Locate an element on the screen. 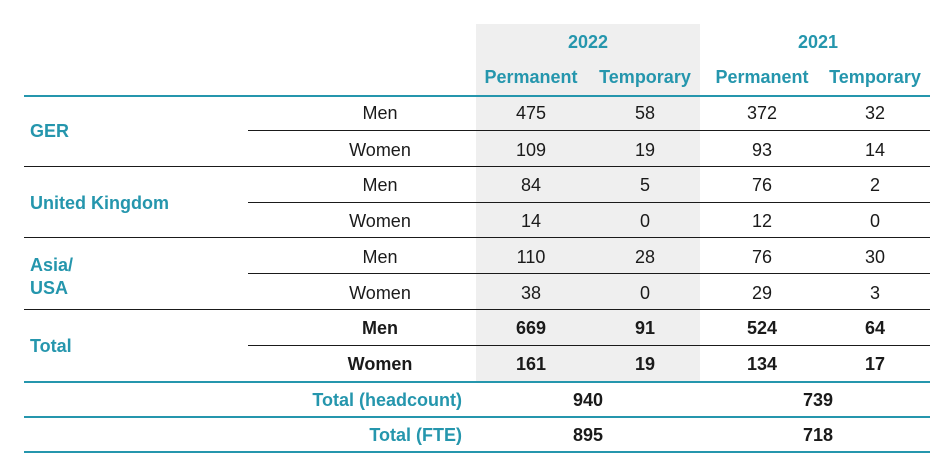 This screenshot has width=930, height=459. value-cell: 134 is located at coordinates (762, 364).